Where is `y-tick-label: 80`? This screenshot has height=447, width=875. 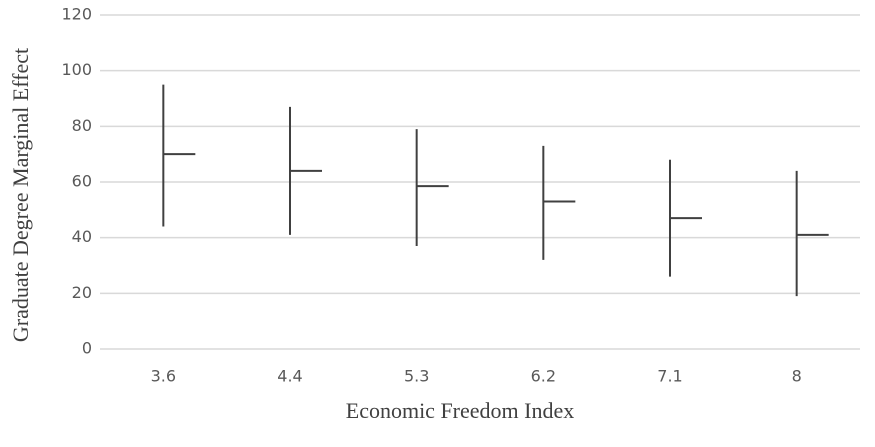 y-tick-label: 80 is located at coordinates (82, 125).